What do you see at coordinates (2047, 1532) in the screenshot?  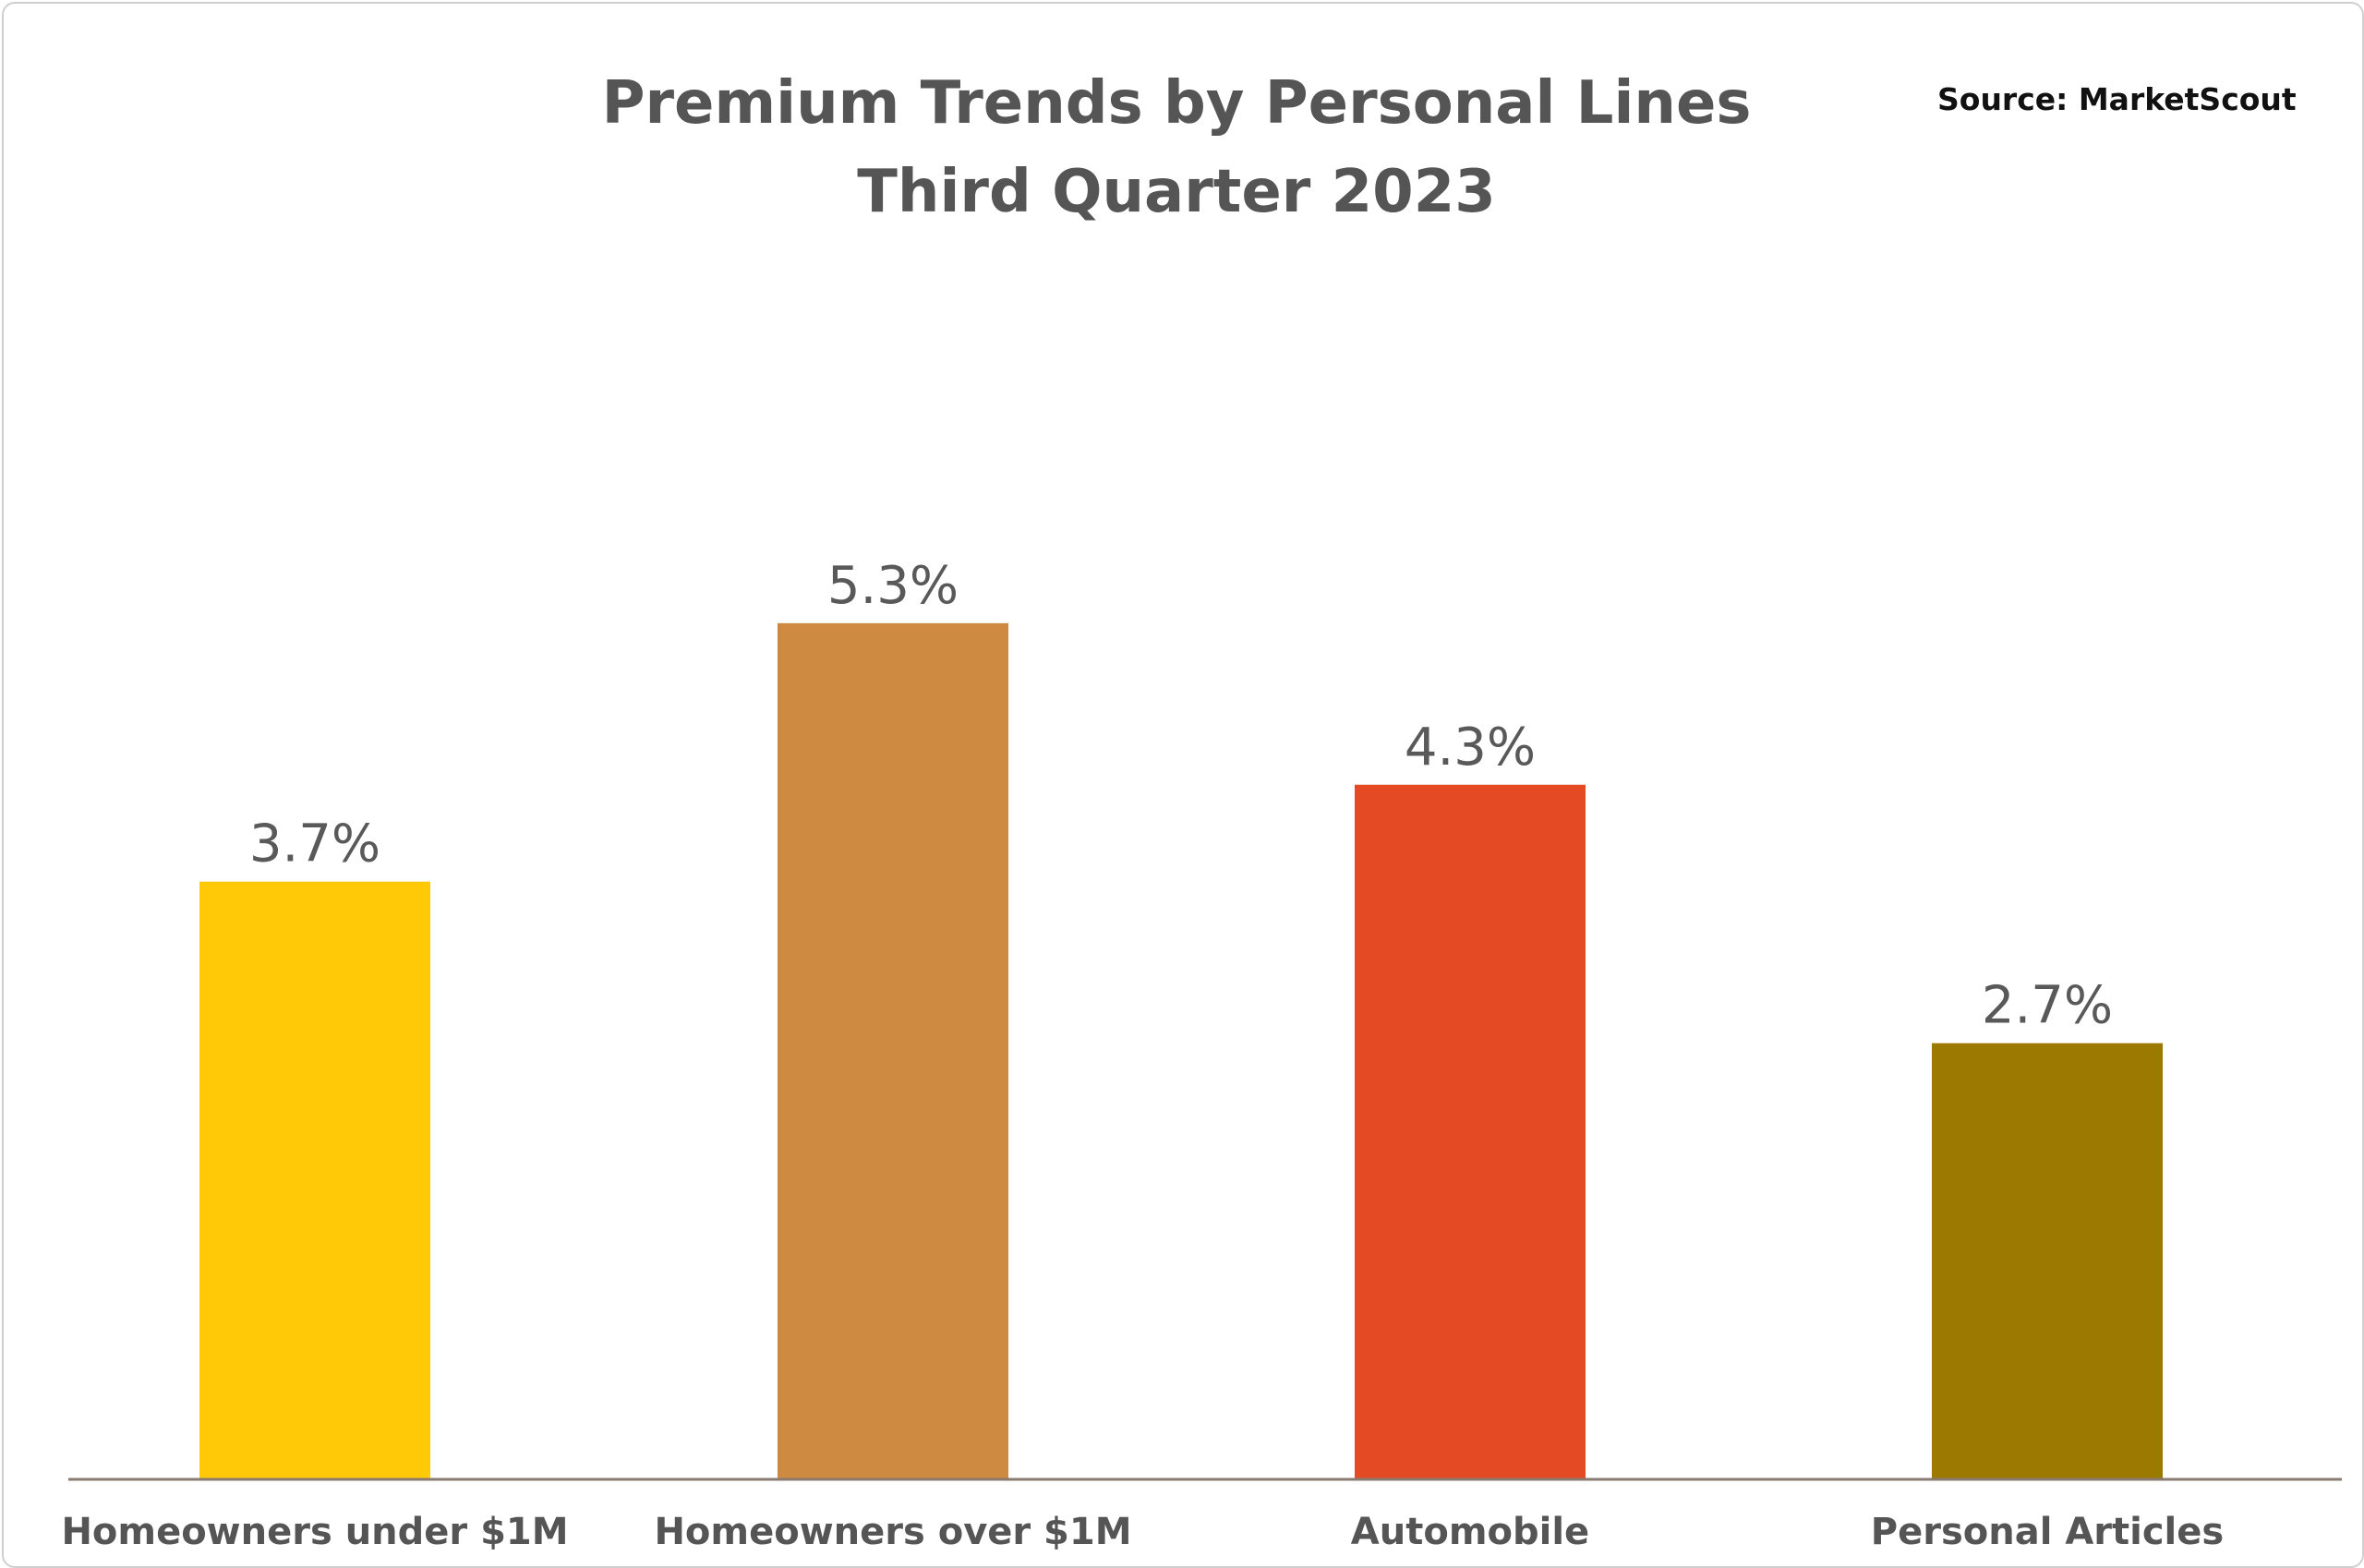 I see `category-label-4: Personal Articles` at bounding box center [2047, 1532].